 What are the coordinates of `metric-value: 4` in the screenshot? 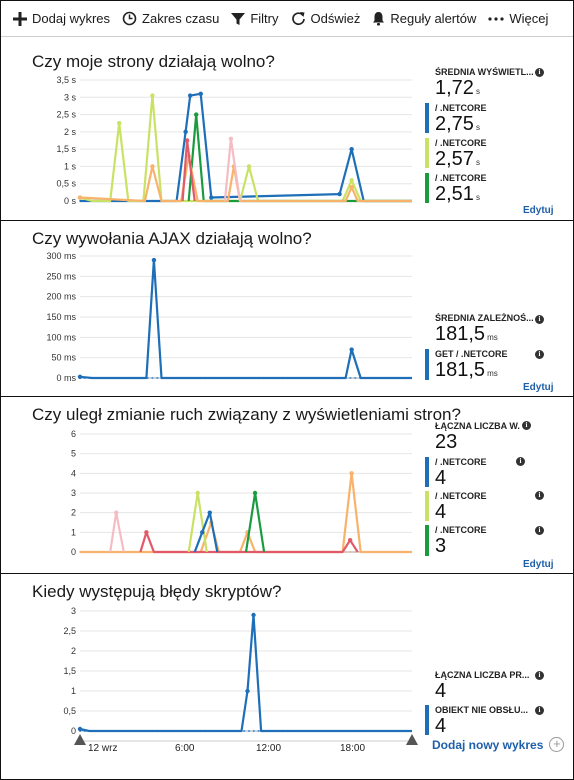 It's located at (441, 726).